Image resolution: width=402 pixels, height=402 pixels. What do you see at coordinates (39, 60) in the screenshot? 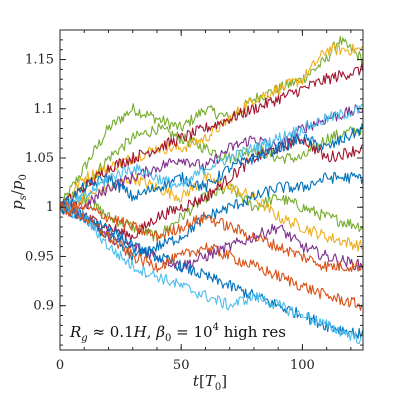
I see `y-tick-label: 1.15` at bounding box center [39, 60].